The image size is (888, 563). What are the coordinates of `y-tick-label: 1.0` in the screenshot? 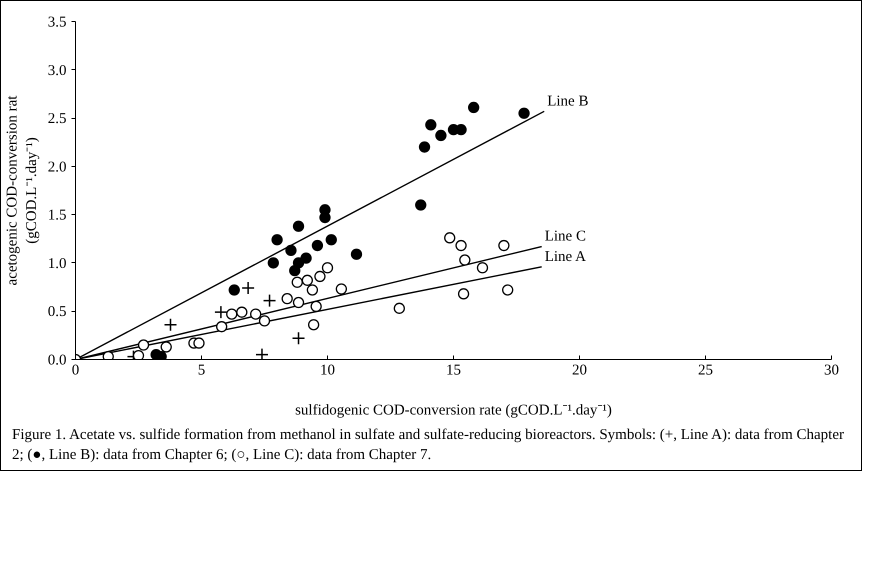 It's located at (57, 264).